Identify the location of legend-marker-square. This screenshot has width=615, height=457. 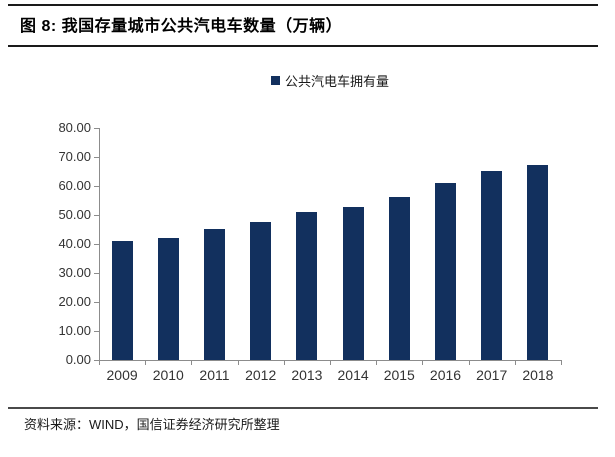
(275, 80).